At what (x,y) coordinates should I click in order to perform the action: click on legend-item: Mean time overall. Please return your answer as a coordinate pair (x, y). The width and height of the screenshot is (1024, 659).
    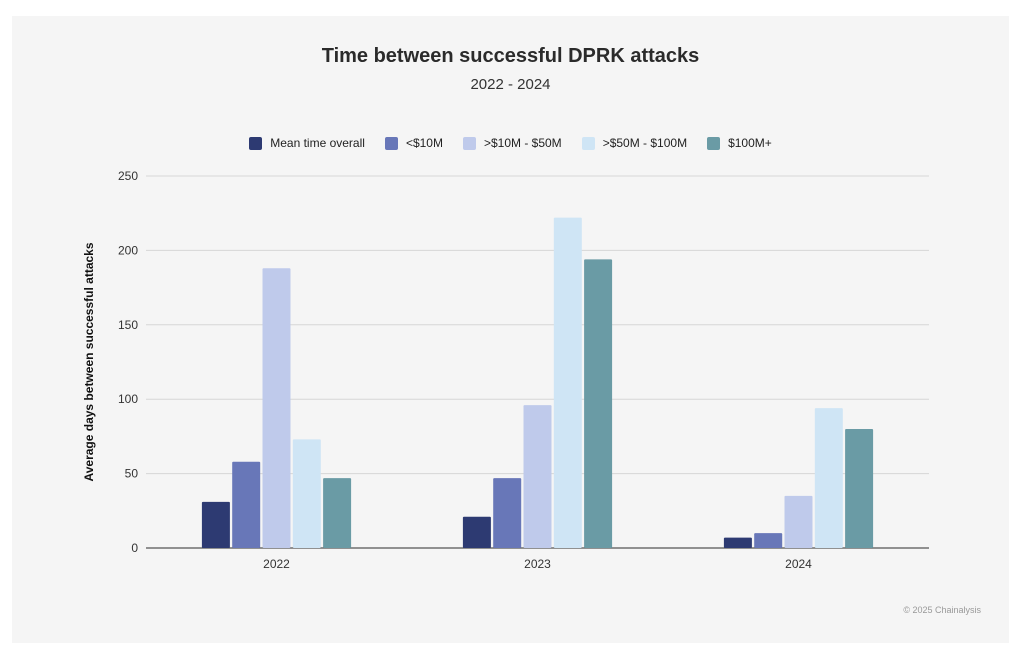
    Looking at the image, I should click on (307, 143).